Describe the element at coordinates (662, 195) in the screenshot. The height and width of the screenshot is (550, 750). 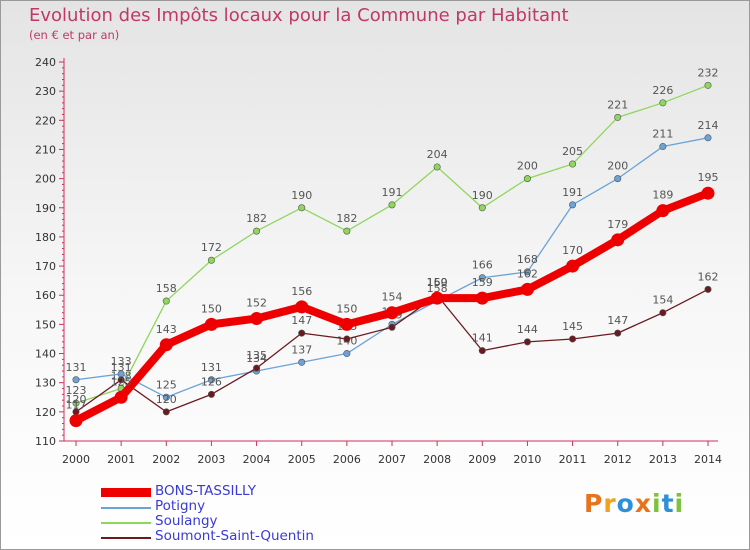
I see `data-label: 189` at that location.